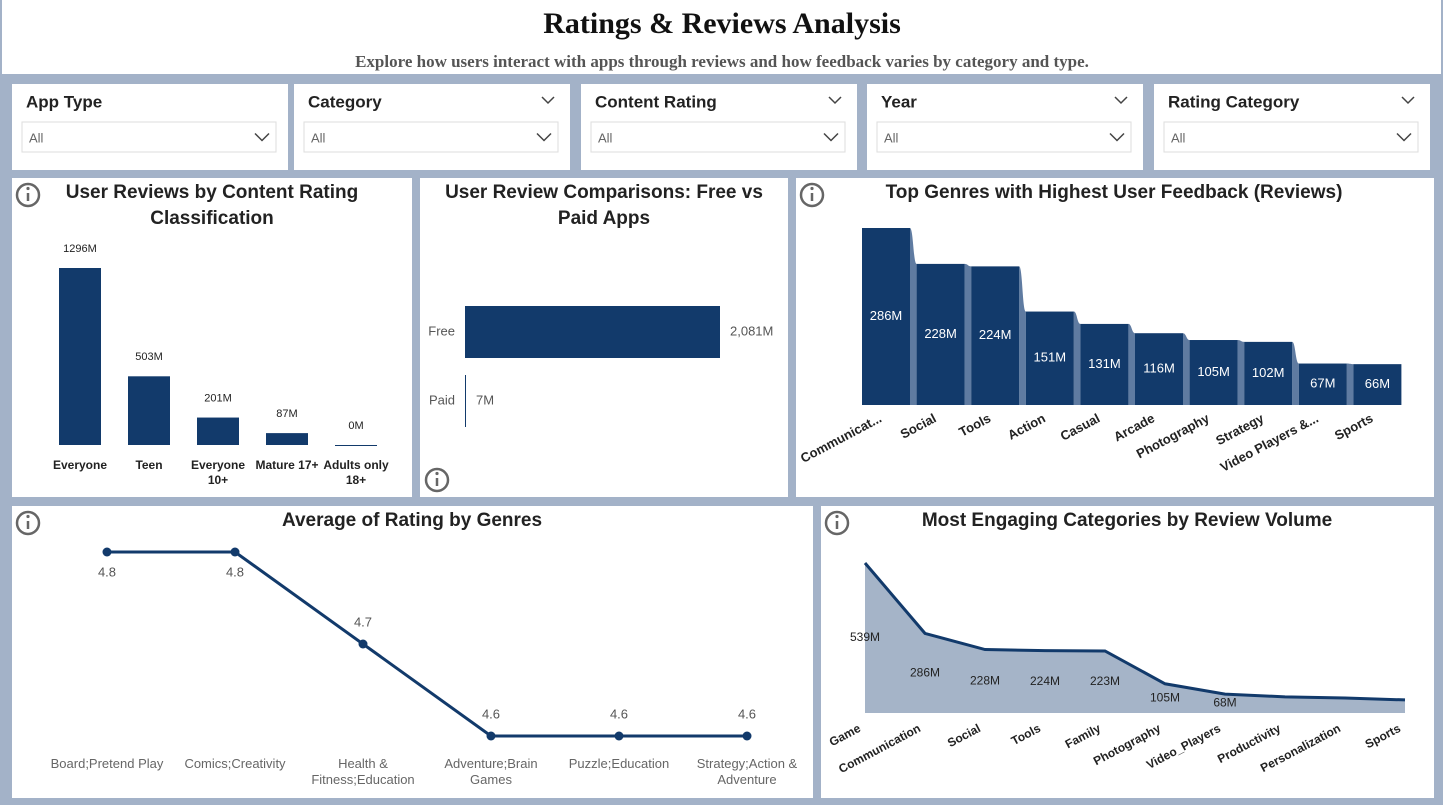 The image size is (1443, 805). I want to click on data-label: 116M, so click(1159, 368).